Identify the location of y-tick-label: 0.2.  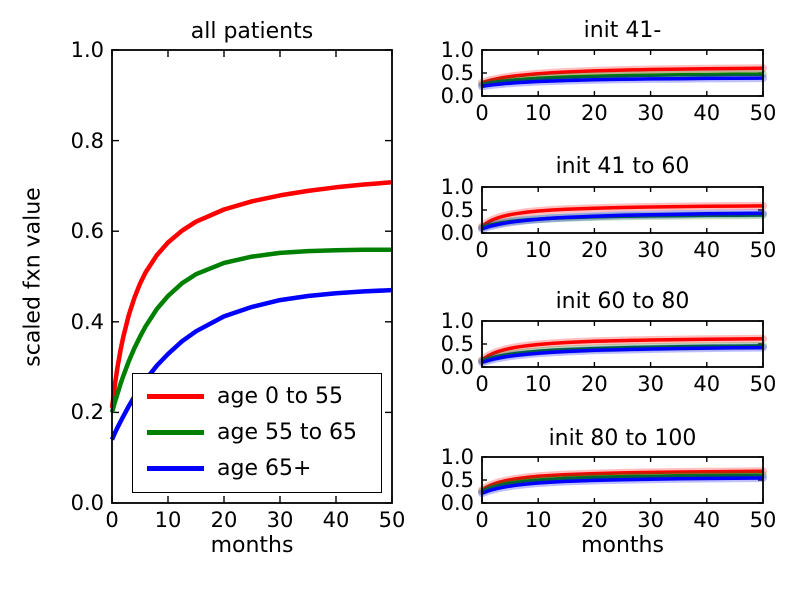
(87, 412).